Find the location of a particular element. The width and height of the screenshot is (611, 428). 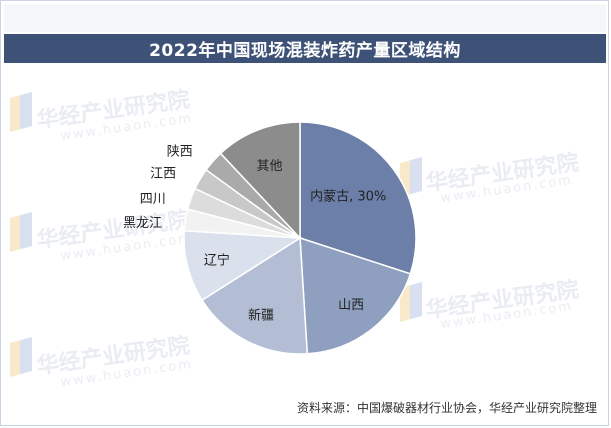

slice-label-5: 四川 is located at coordinates (153, 199).